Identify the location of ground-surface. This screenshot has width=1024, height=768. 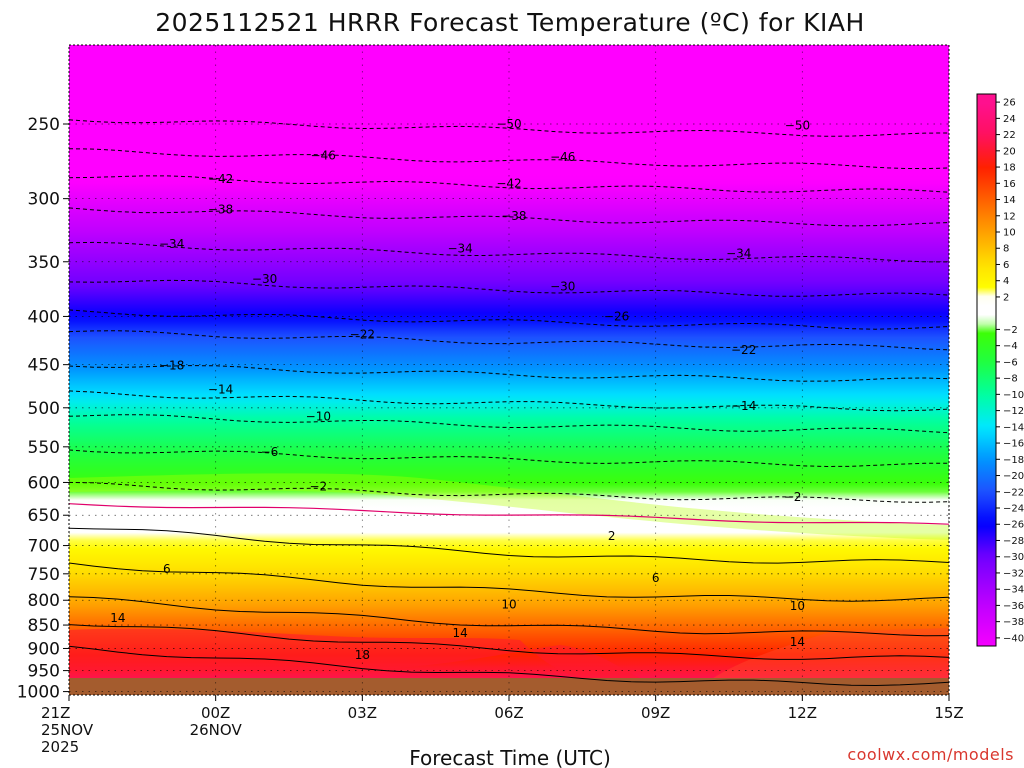
(509, 686).